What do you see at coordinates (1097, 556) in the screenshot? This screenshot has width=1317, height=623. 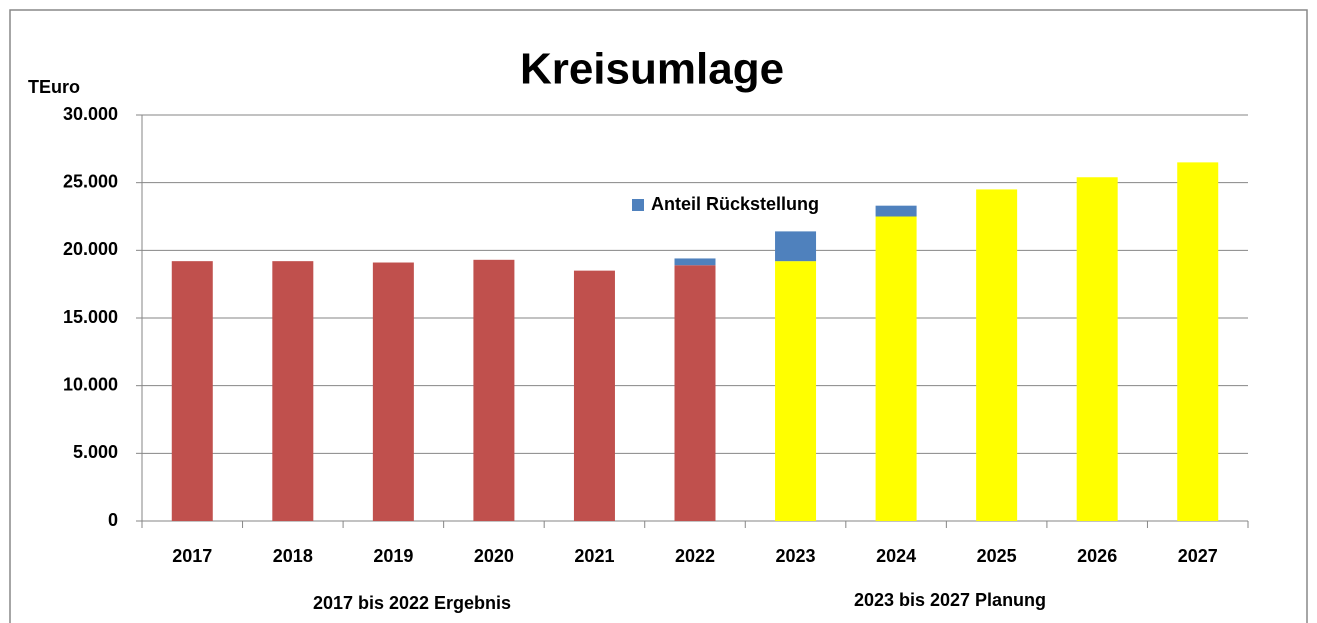 I see `x-tick-label: 2026` at bounding box center [1097, 556].